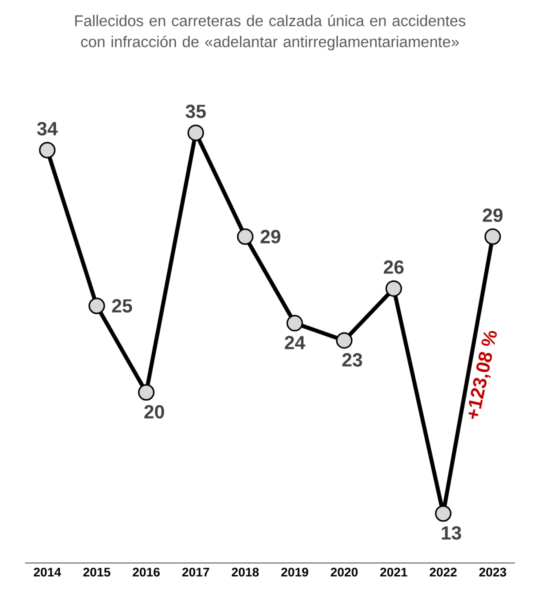  I want to click on data-label: 25, so click(122, 306).